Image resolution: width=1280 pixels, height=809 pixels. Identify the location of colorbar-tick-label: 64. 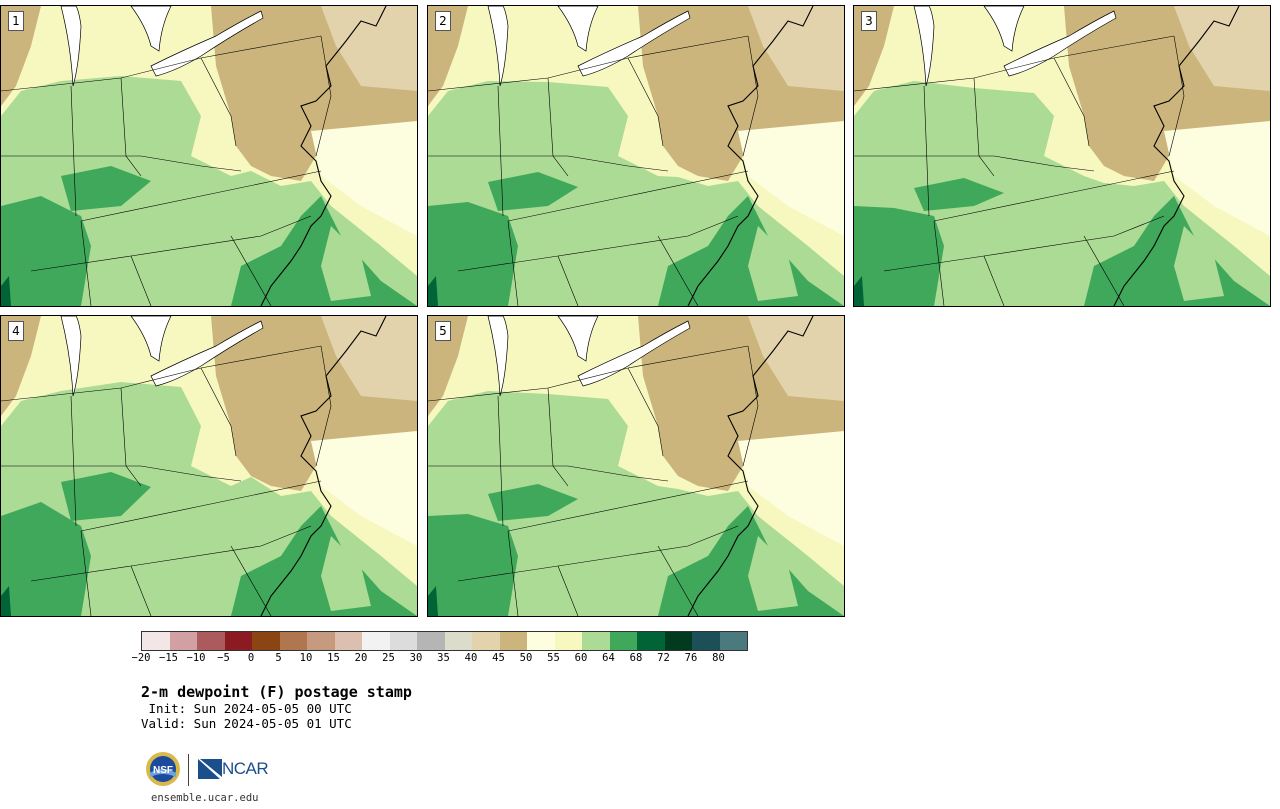
(608, 658).